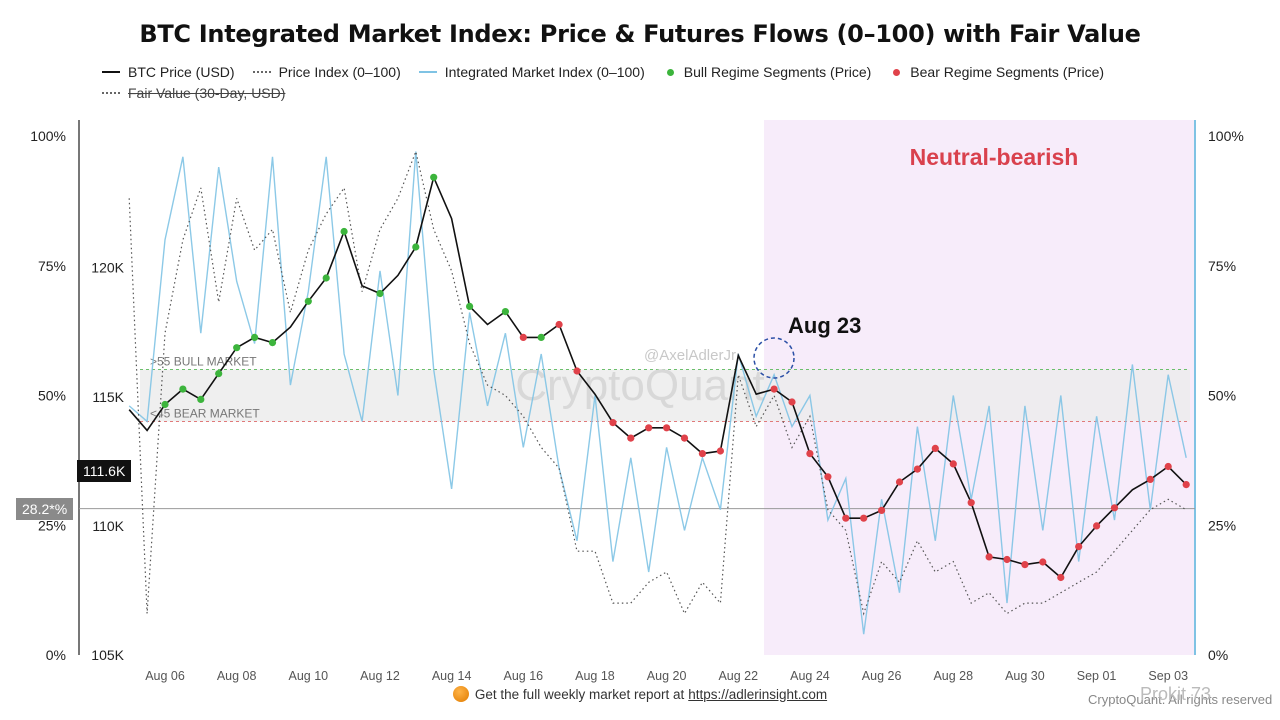  I want to click on neutral-regime-band, so click(665, 395).